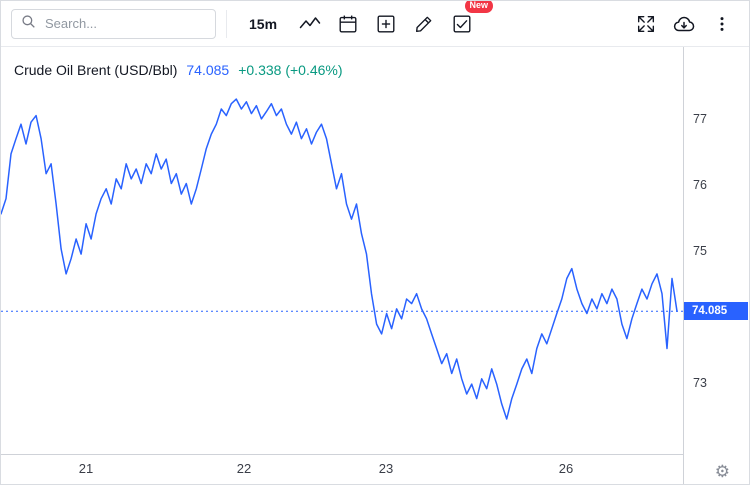 Image resolution: width=750 pixels, height=485 pixels. What do you see at coordinates (479, 7) in the screenshot?
I see `new-badge: New` at bounding box center [479, 7].